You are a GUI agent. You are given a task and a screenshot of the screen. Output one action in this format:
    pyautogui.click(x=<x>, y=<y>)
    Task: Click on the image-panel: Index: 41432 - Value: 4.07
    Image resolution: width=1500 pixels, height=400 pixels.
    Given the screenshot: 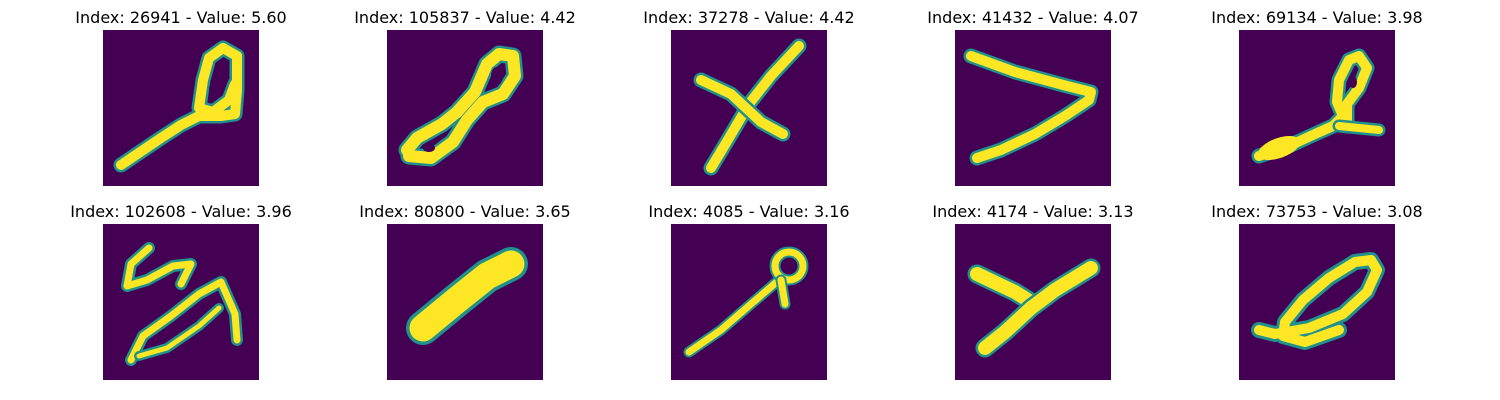 What is the action you would take?
    pyautogui.click(x=1033, y=103)
    